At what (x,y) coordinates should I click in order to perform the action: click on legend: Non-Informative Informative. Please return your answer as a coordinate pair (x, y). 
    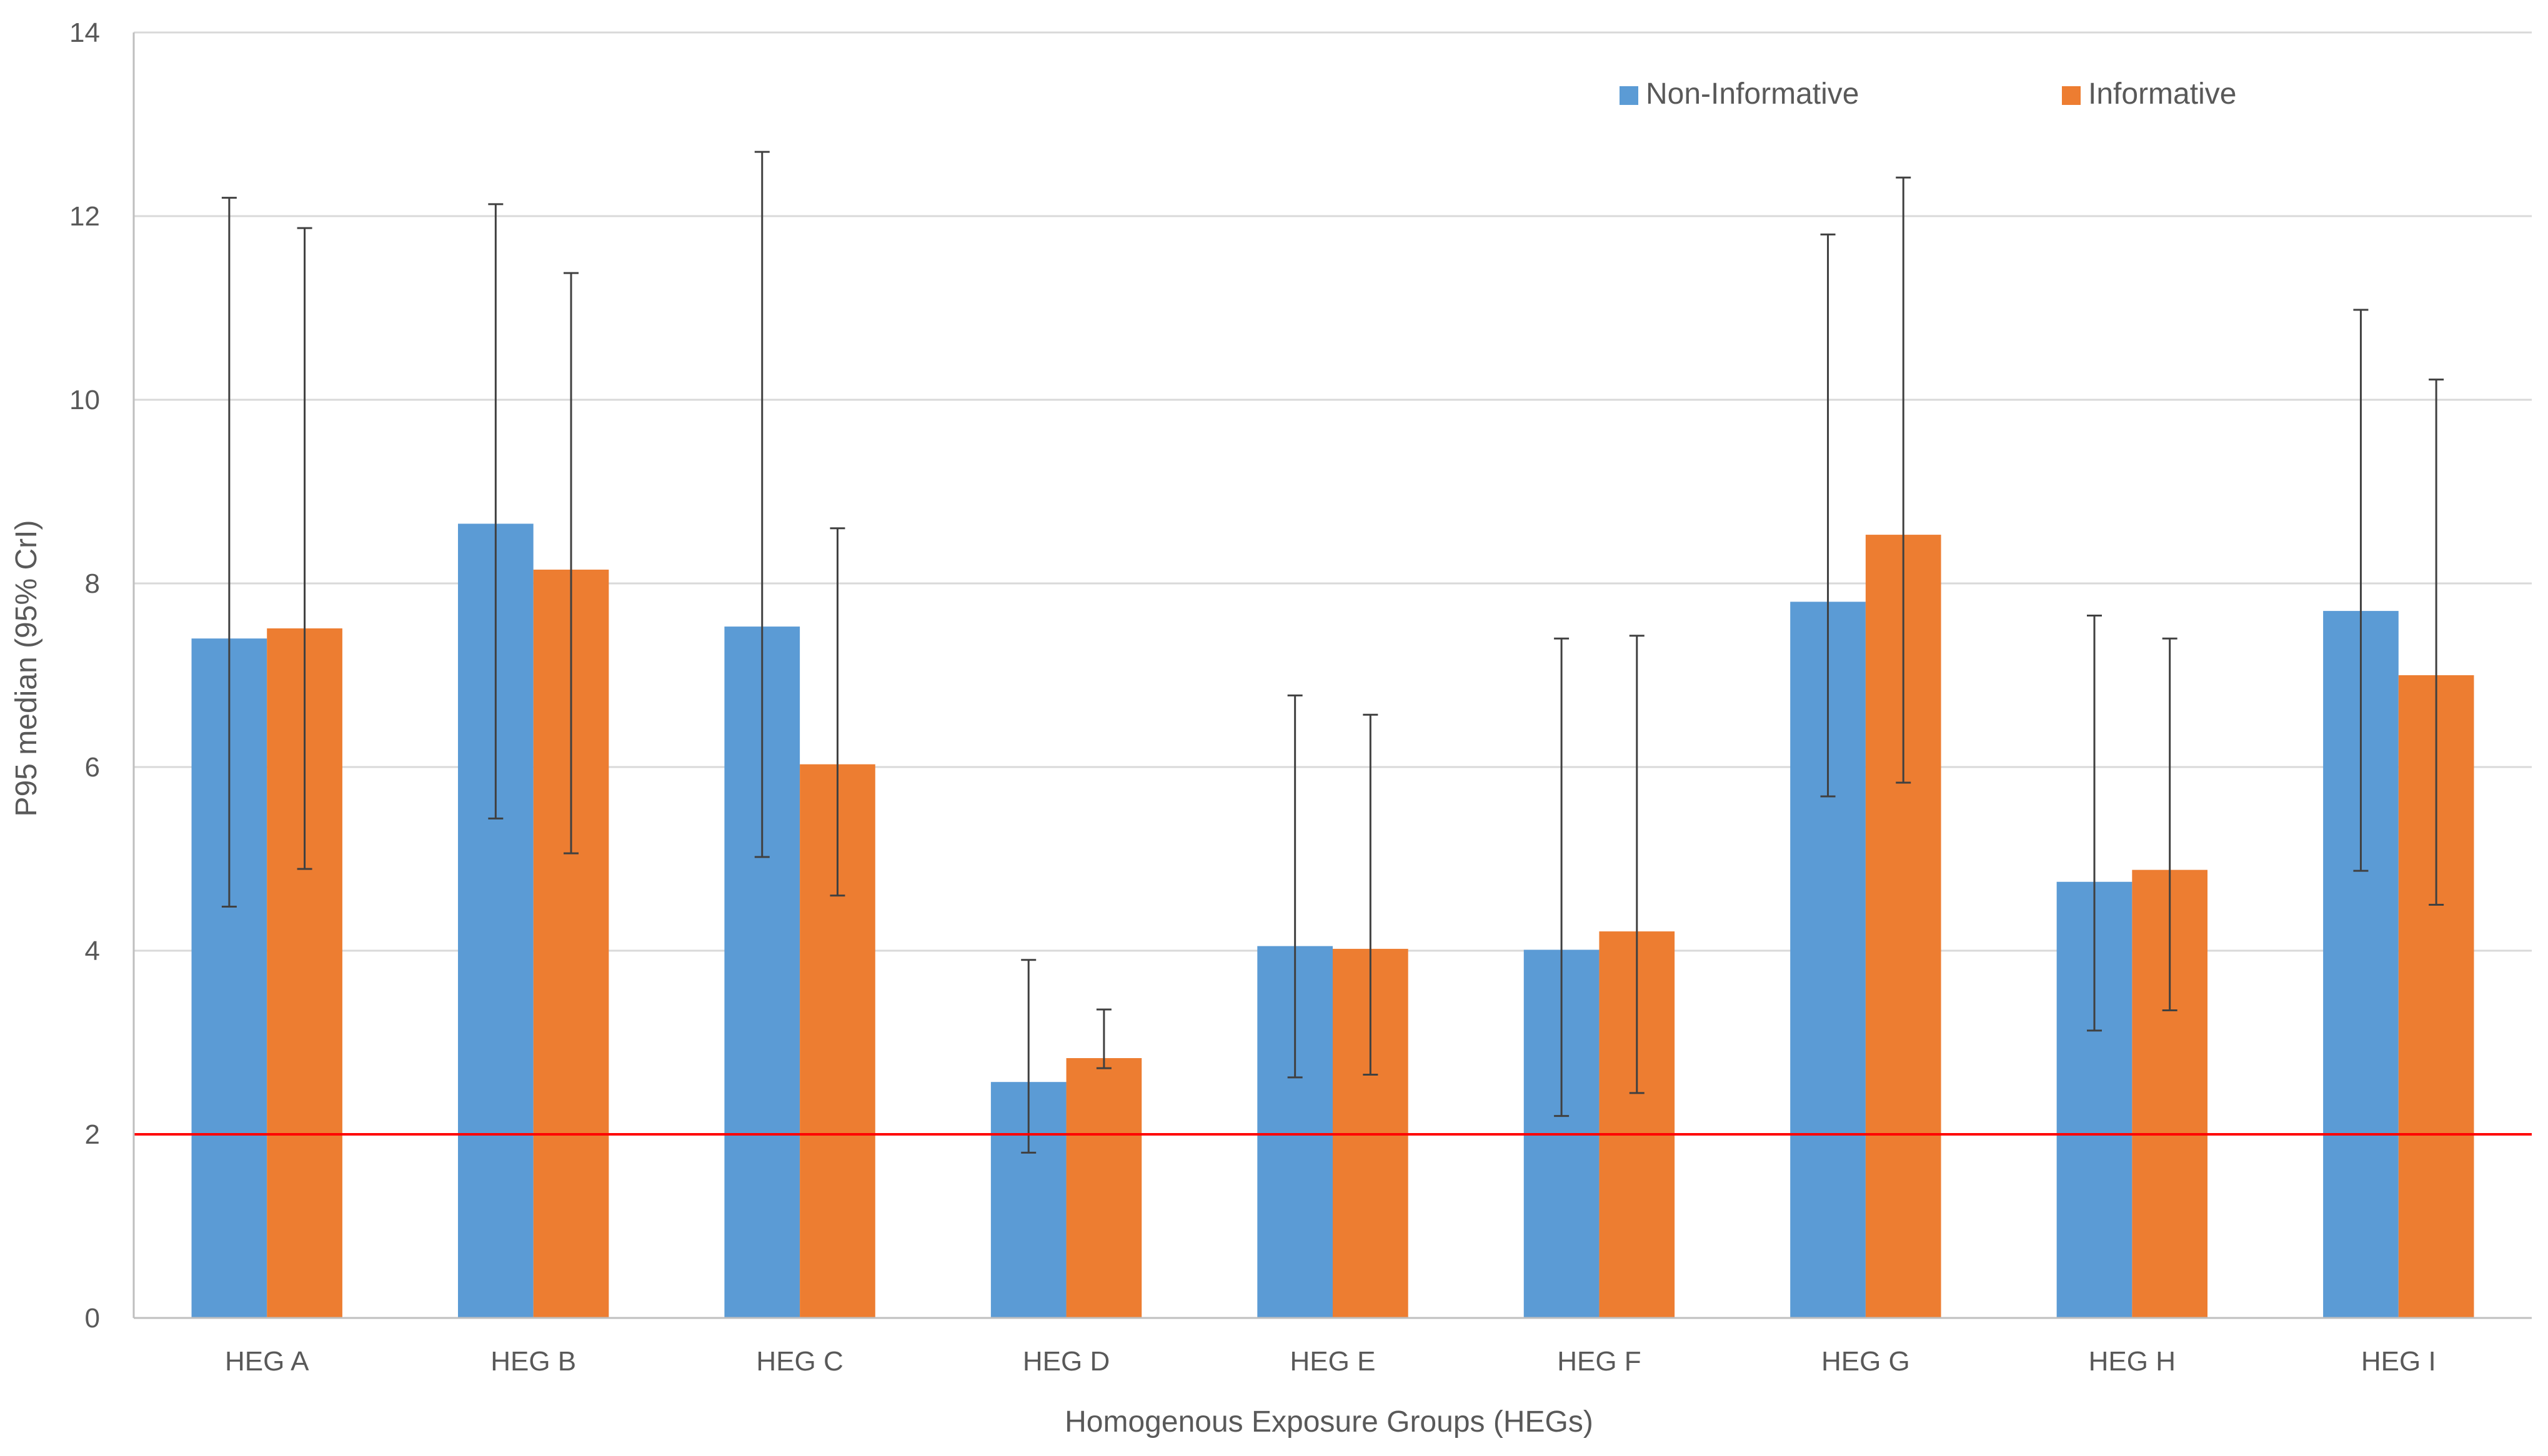
    Looking at the image, I should click on (1928, 94).